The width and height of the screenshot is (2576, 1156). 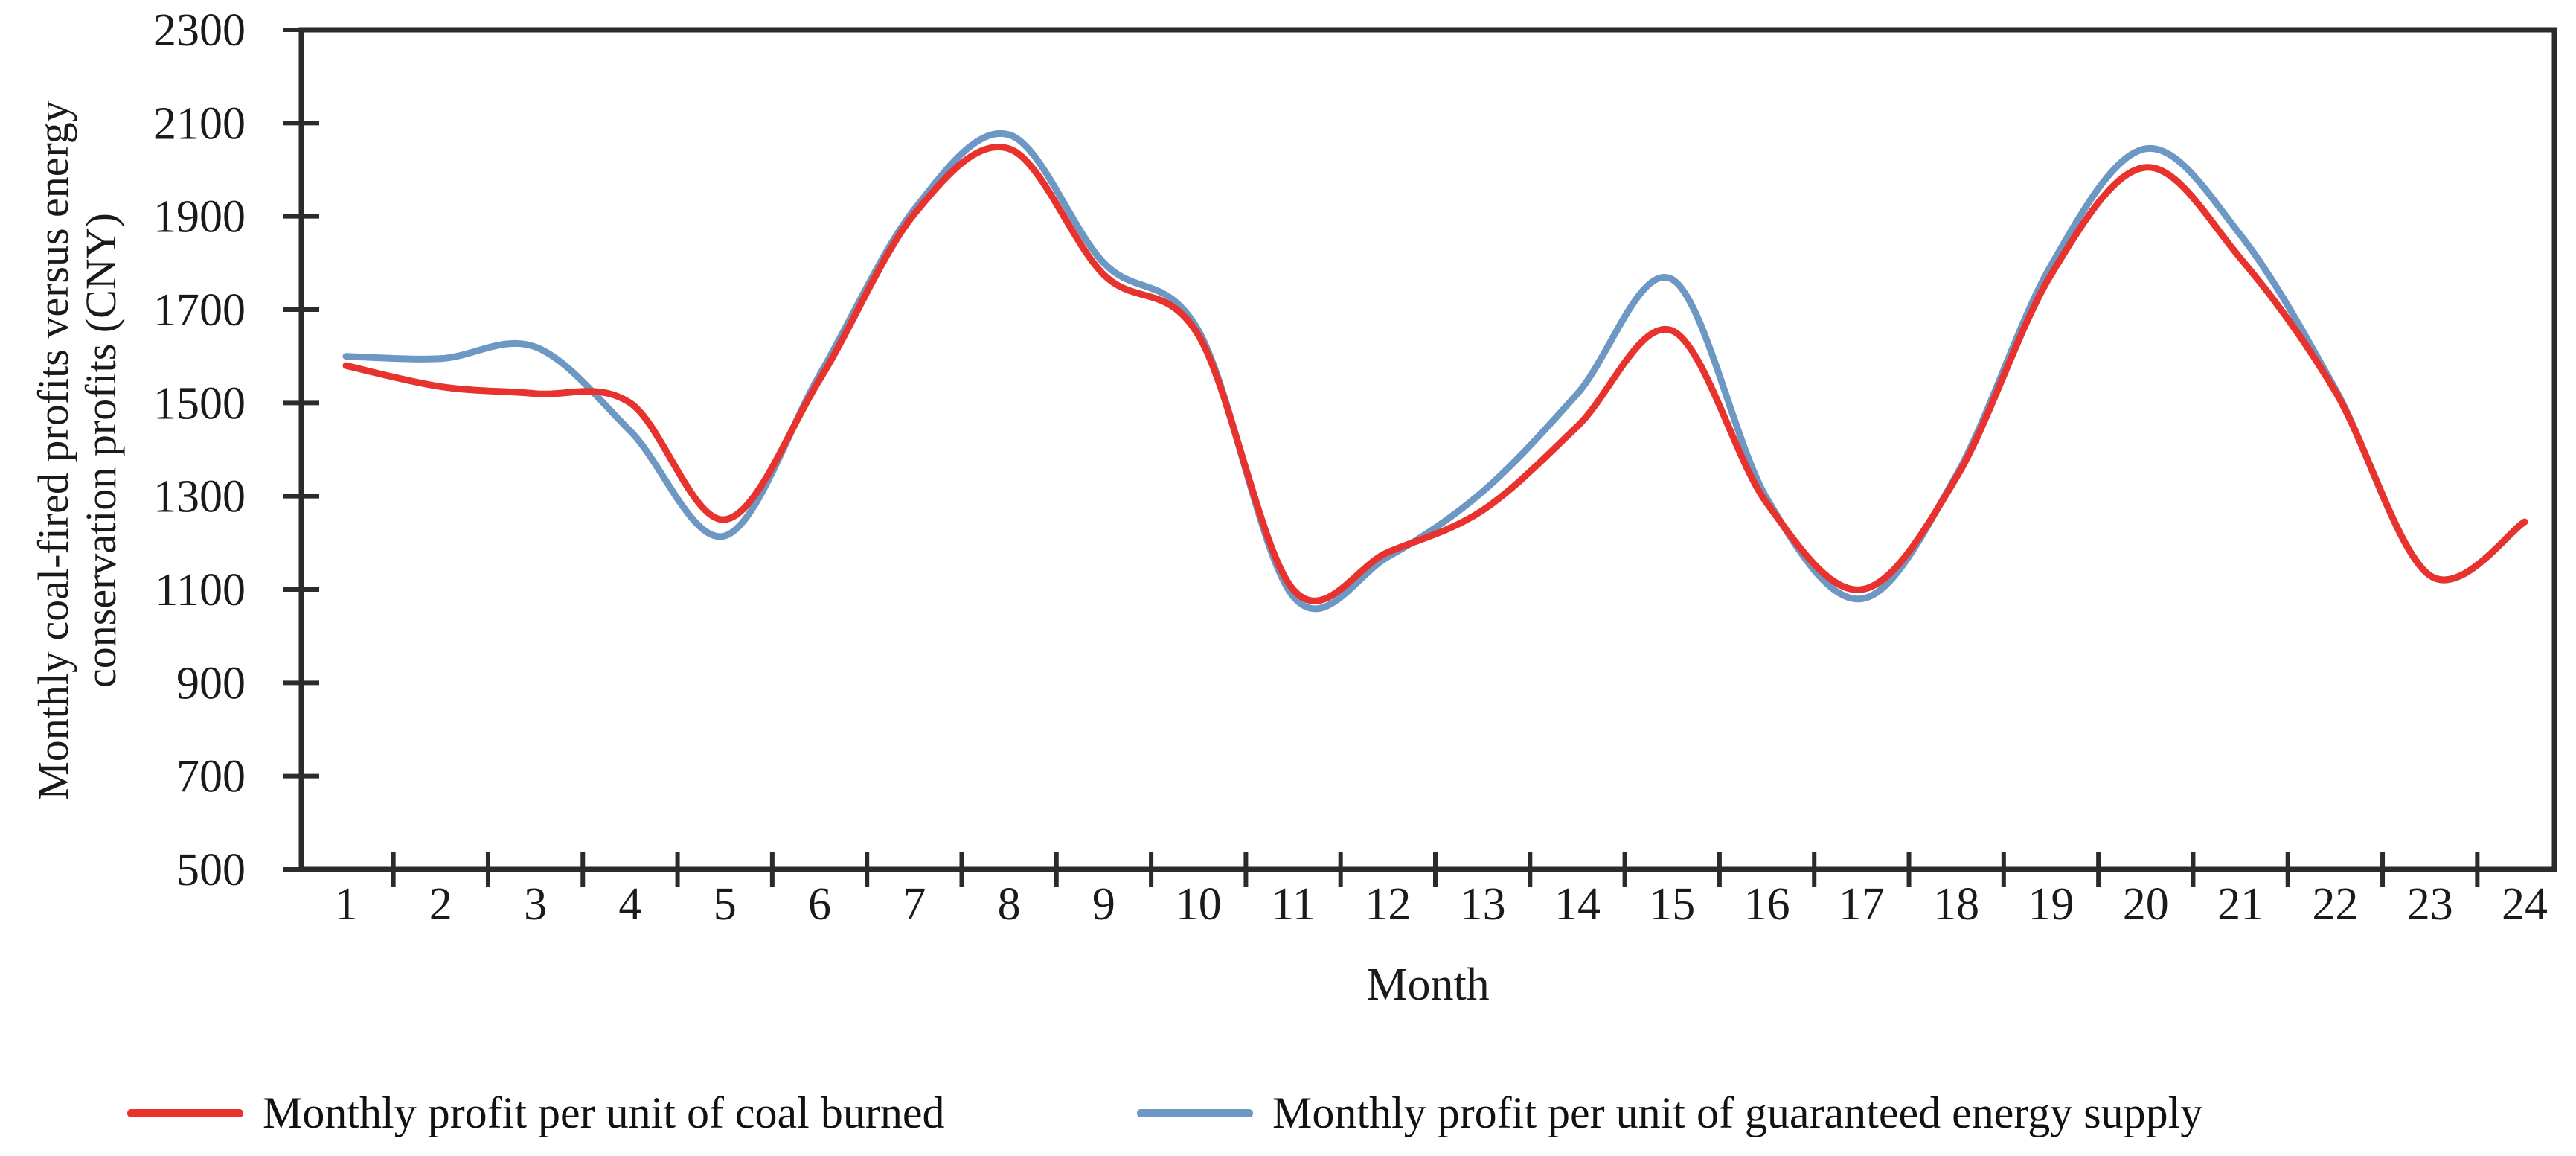 I want to click on x-axis-tick-label: 5, so click(x=726, y=905).